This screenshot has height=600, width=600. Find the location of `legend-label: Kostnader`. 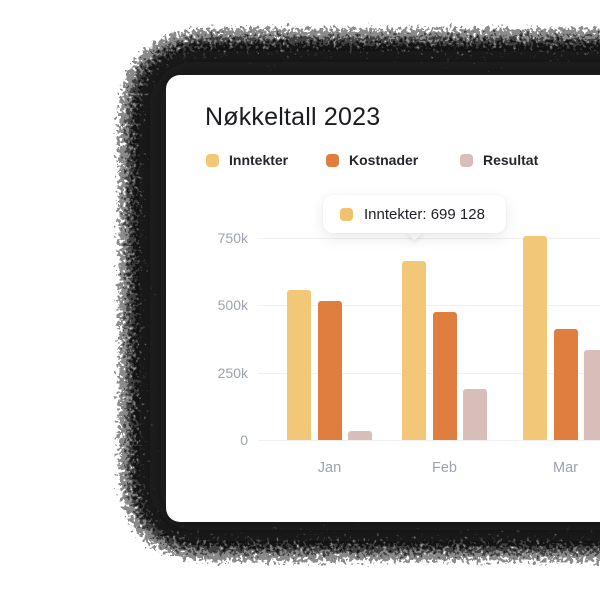

legend-label: Kostnader is located at coordinates (384, 160).